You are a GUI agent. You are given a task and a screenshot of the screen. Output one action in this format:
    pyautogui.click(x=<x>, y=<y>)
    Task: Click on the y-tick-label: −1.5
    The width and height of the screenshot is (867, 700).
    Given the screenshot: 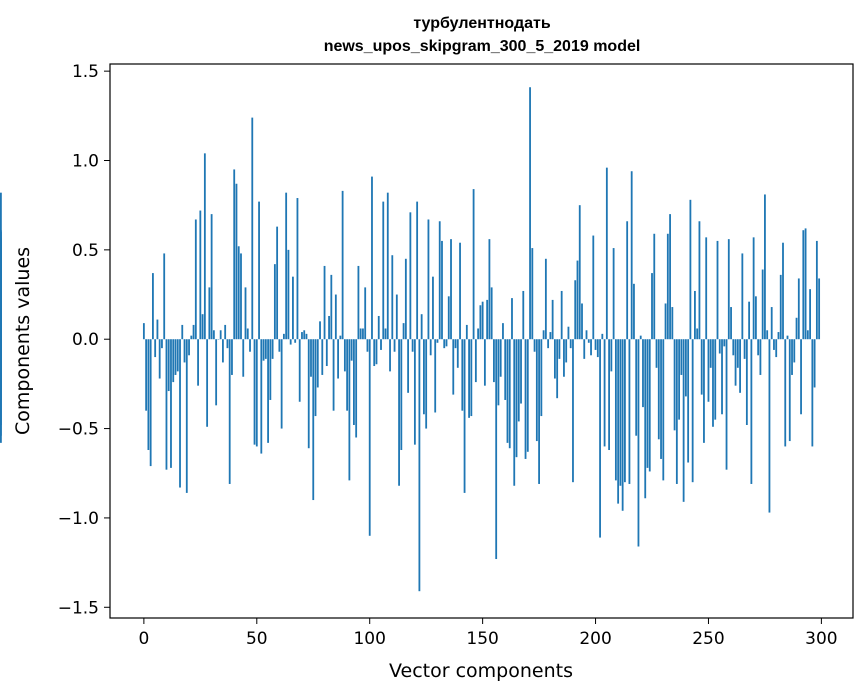 What is the action you would take?
    pyautogui.click(x=78, y=608)
    